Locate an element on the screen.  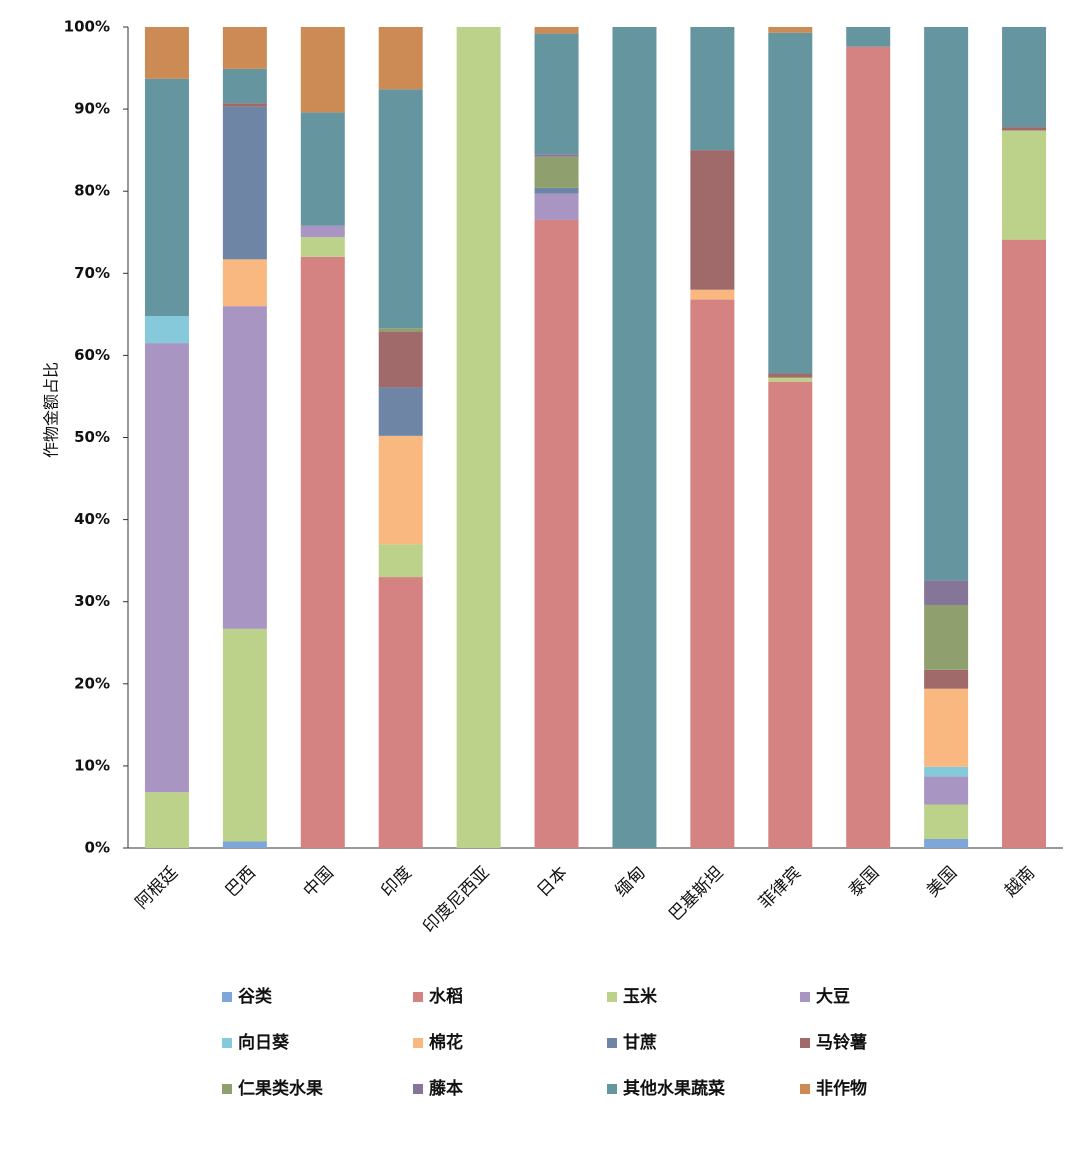
legend-label: 棉花 is located at coordinates (446, 1042).